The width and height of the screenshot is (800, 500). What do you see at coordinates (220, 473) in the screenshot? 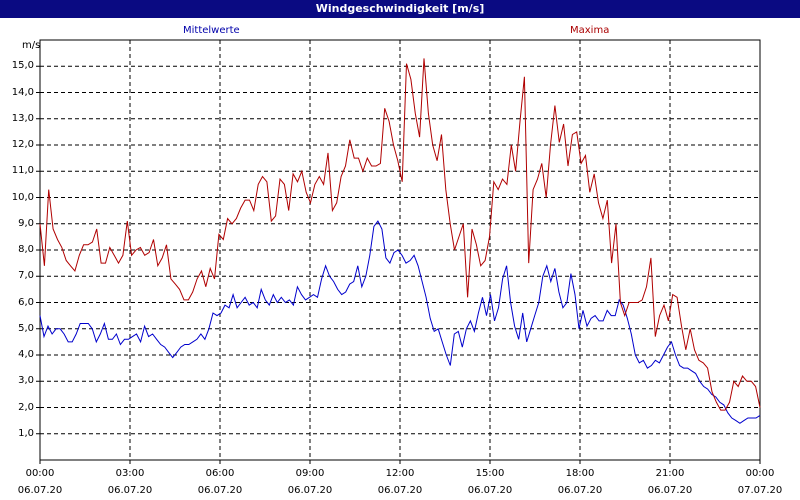
I see `x-tick-time: 06:00` at bounding box center [220, 473].